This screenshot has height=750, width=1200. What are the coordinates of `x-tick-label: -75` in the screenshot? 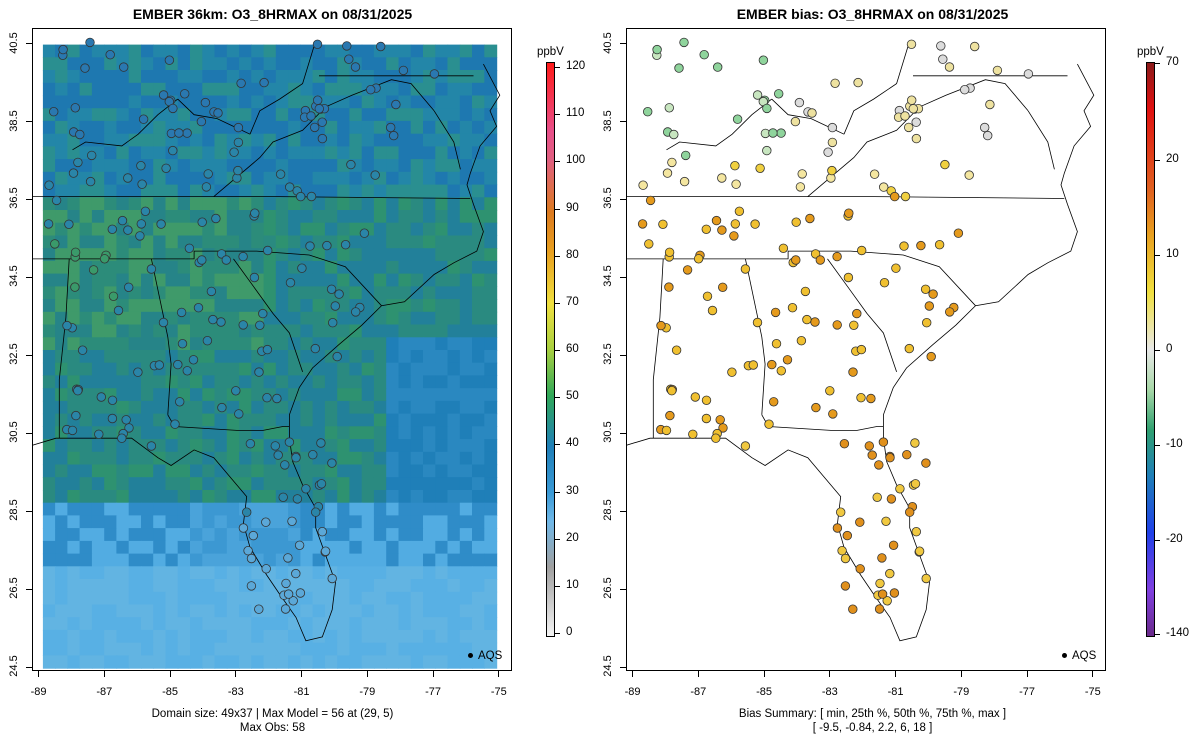 It's located at (1092, 692).